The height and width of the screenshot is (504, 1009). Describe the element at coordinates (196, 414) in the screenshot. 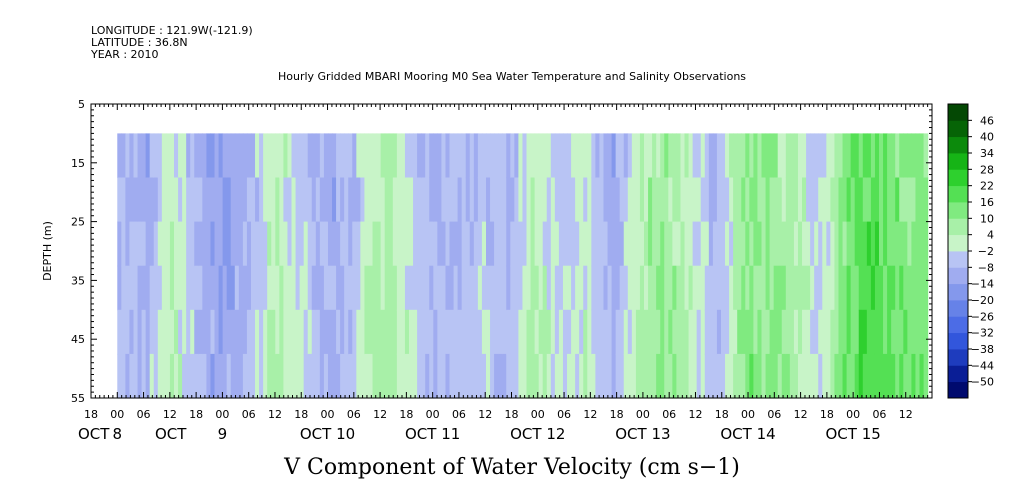

I see `x-tick-label: 18` at that location.